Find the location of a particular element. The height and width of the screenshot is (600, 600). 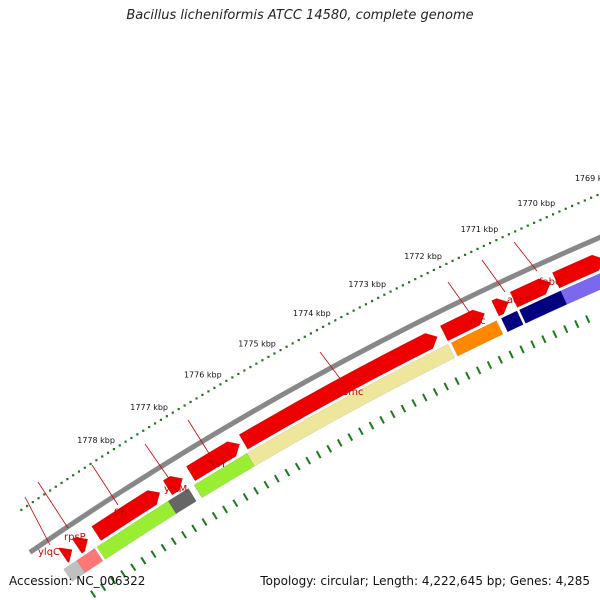

kbp-label: 1772 kbp is located at coordinates (423, 256).